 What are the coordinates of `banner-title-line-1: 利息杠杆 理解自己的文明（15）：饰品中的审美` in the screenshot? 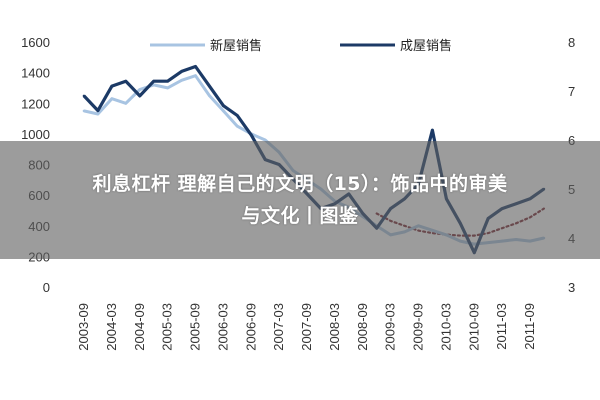 It's located at (300, 184).